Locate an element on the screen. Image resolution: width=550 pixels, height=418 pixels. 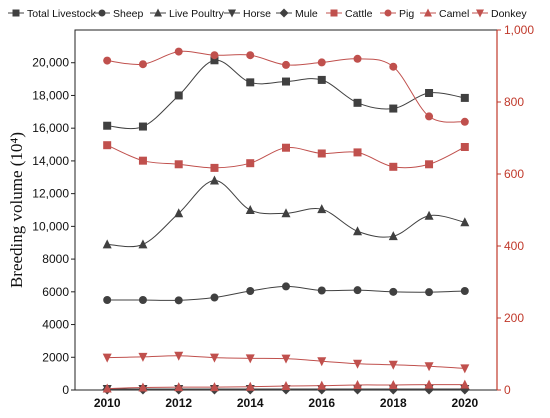
y-right-tick-label: 1,000 is located at coordinates (519, 30).